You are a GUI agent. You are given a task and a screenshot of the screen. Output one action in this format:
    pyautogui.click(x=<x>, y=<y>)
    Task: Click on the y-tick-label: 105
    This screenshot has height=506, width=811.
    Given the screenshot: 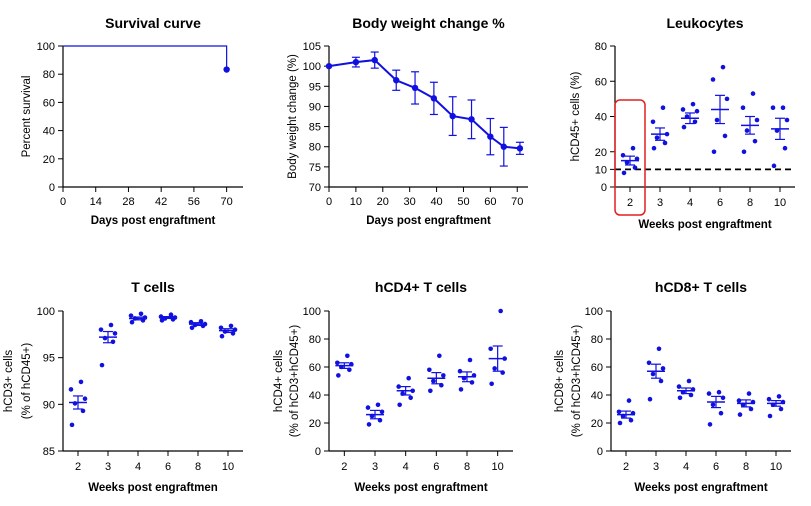 What is the action you would take?
    pyautogui.click(x=312, y=47)
    